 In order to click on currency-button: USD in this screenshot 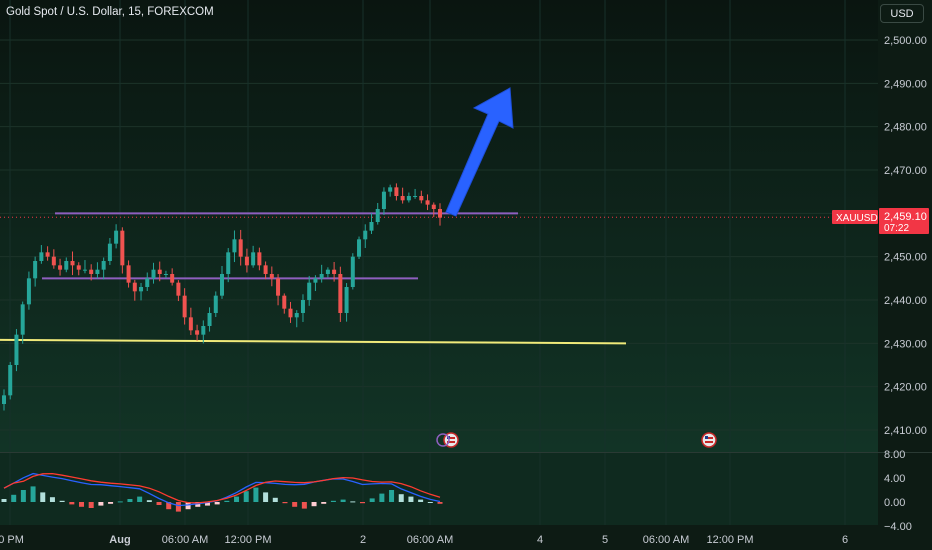, I will do `click(902, 13)`.